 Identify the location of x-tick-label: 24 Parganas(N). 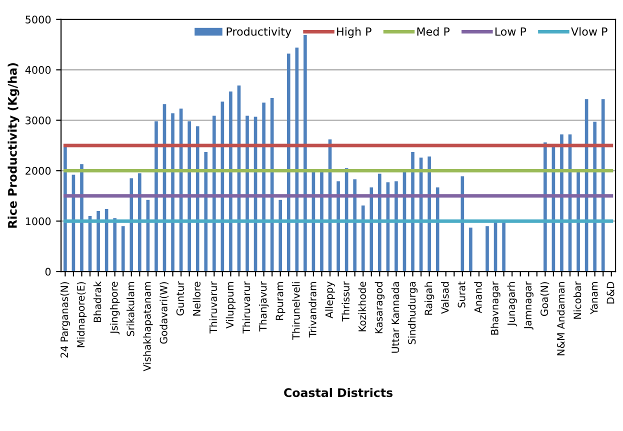
(65, 320).